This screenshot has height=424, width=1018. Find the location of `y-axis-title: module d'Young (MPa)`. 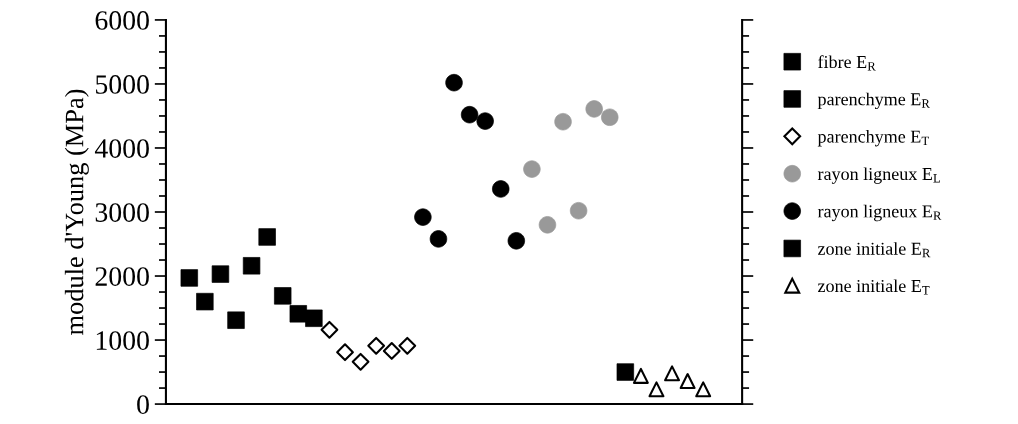

y-axis-title: module d'Young (MPa) is located at coordinates (76, 212).